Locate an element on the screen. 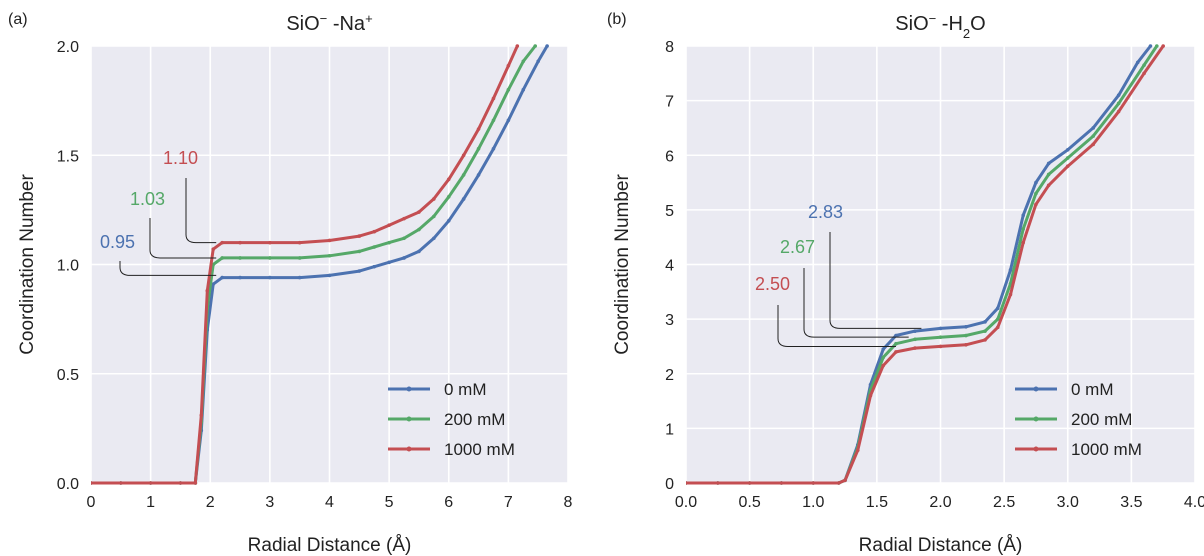 This screenshot has width=1204, height=556. x-tick-label: 8 is located at coordinates (568, 502).